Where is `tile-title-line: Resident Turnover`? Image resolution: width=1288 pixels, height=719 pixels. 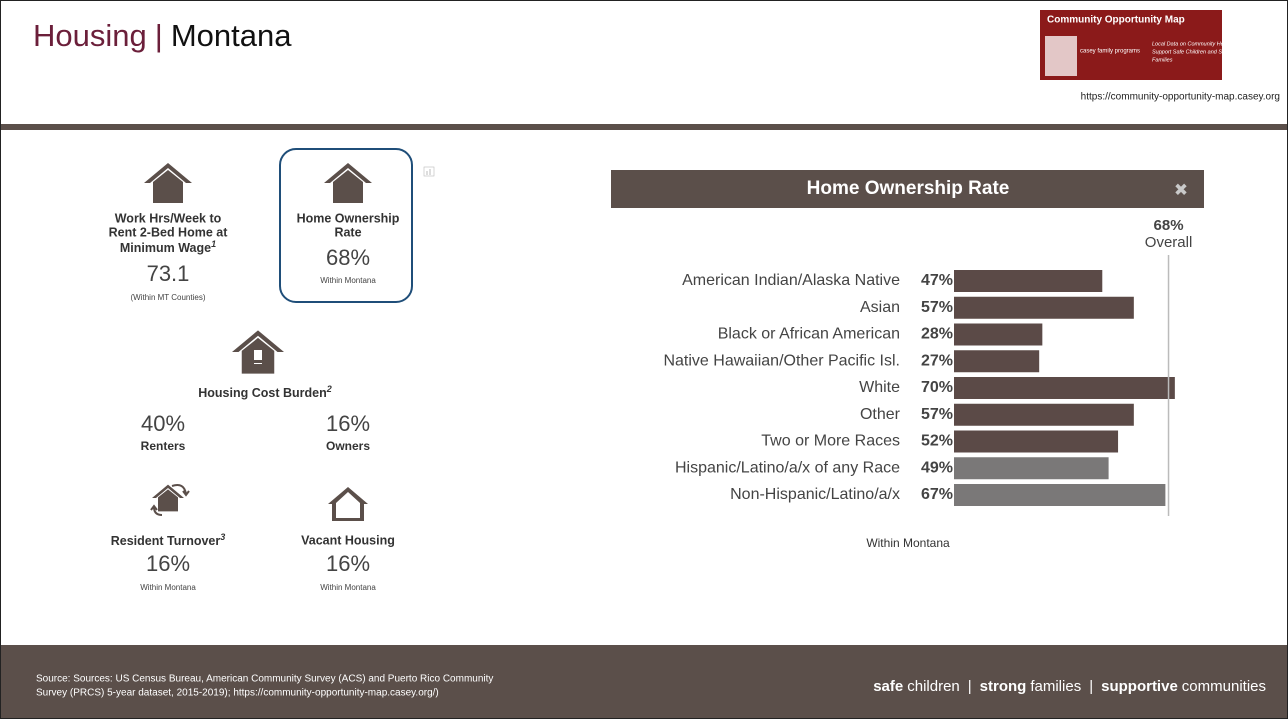 tile-title-line: Resident Turnover is located at coordinates (166, 541).